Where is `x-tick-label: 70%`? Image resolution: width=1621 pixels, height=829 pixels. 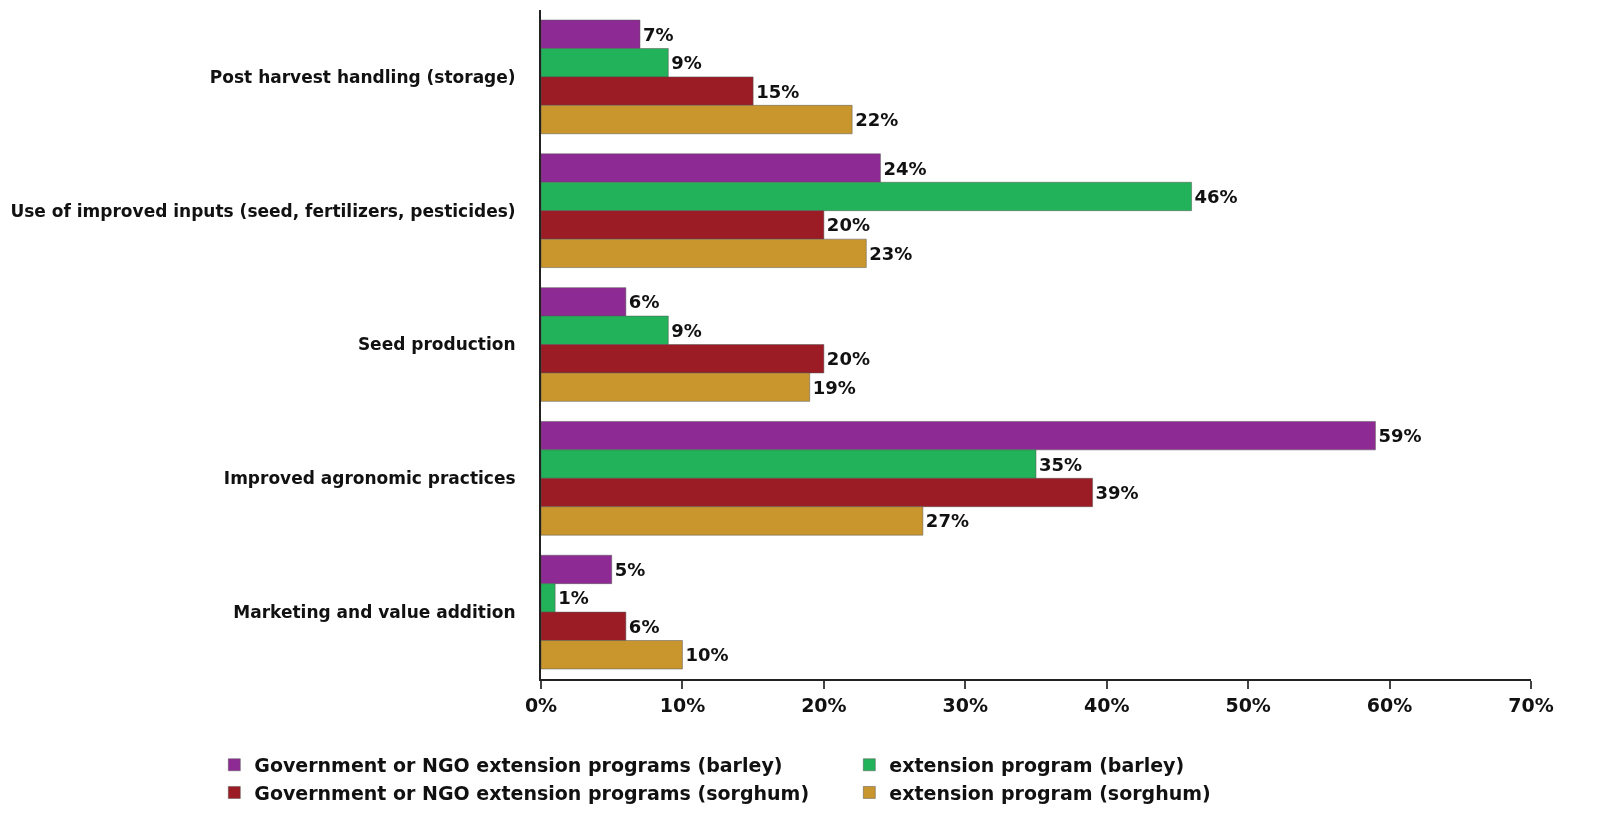 x-tick-label: 70% is located at coordinates (1531, 704).